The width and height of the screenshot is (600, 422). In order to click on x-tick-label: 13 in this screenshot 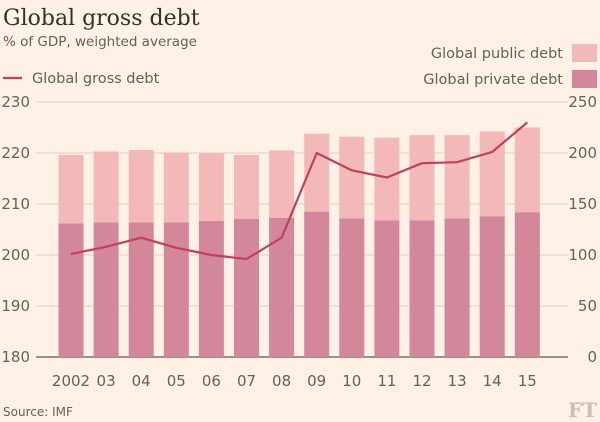, I will do `click(457, 381)`.